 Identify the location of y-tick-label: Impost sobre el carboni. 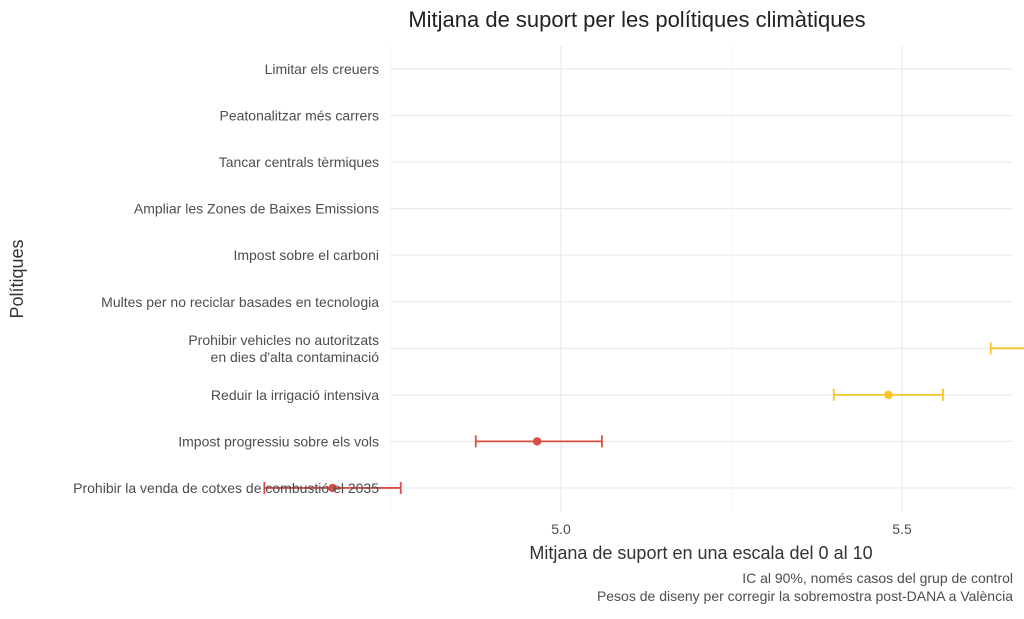
(306, 255).